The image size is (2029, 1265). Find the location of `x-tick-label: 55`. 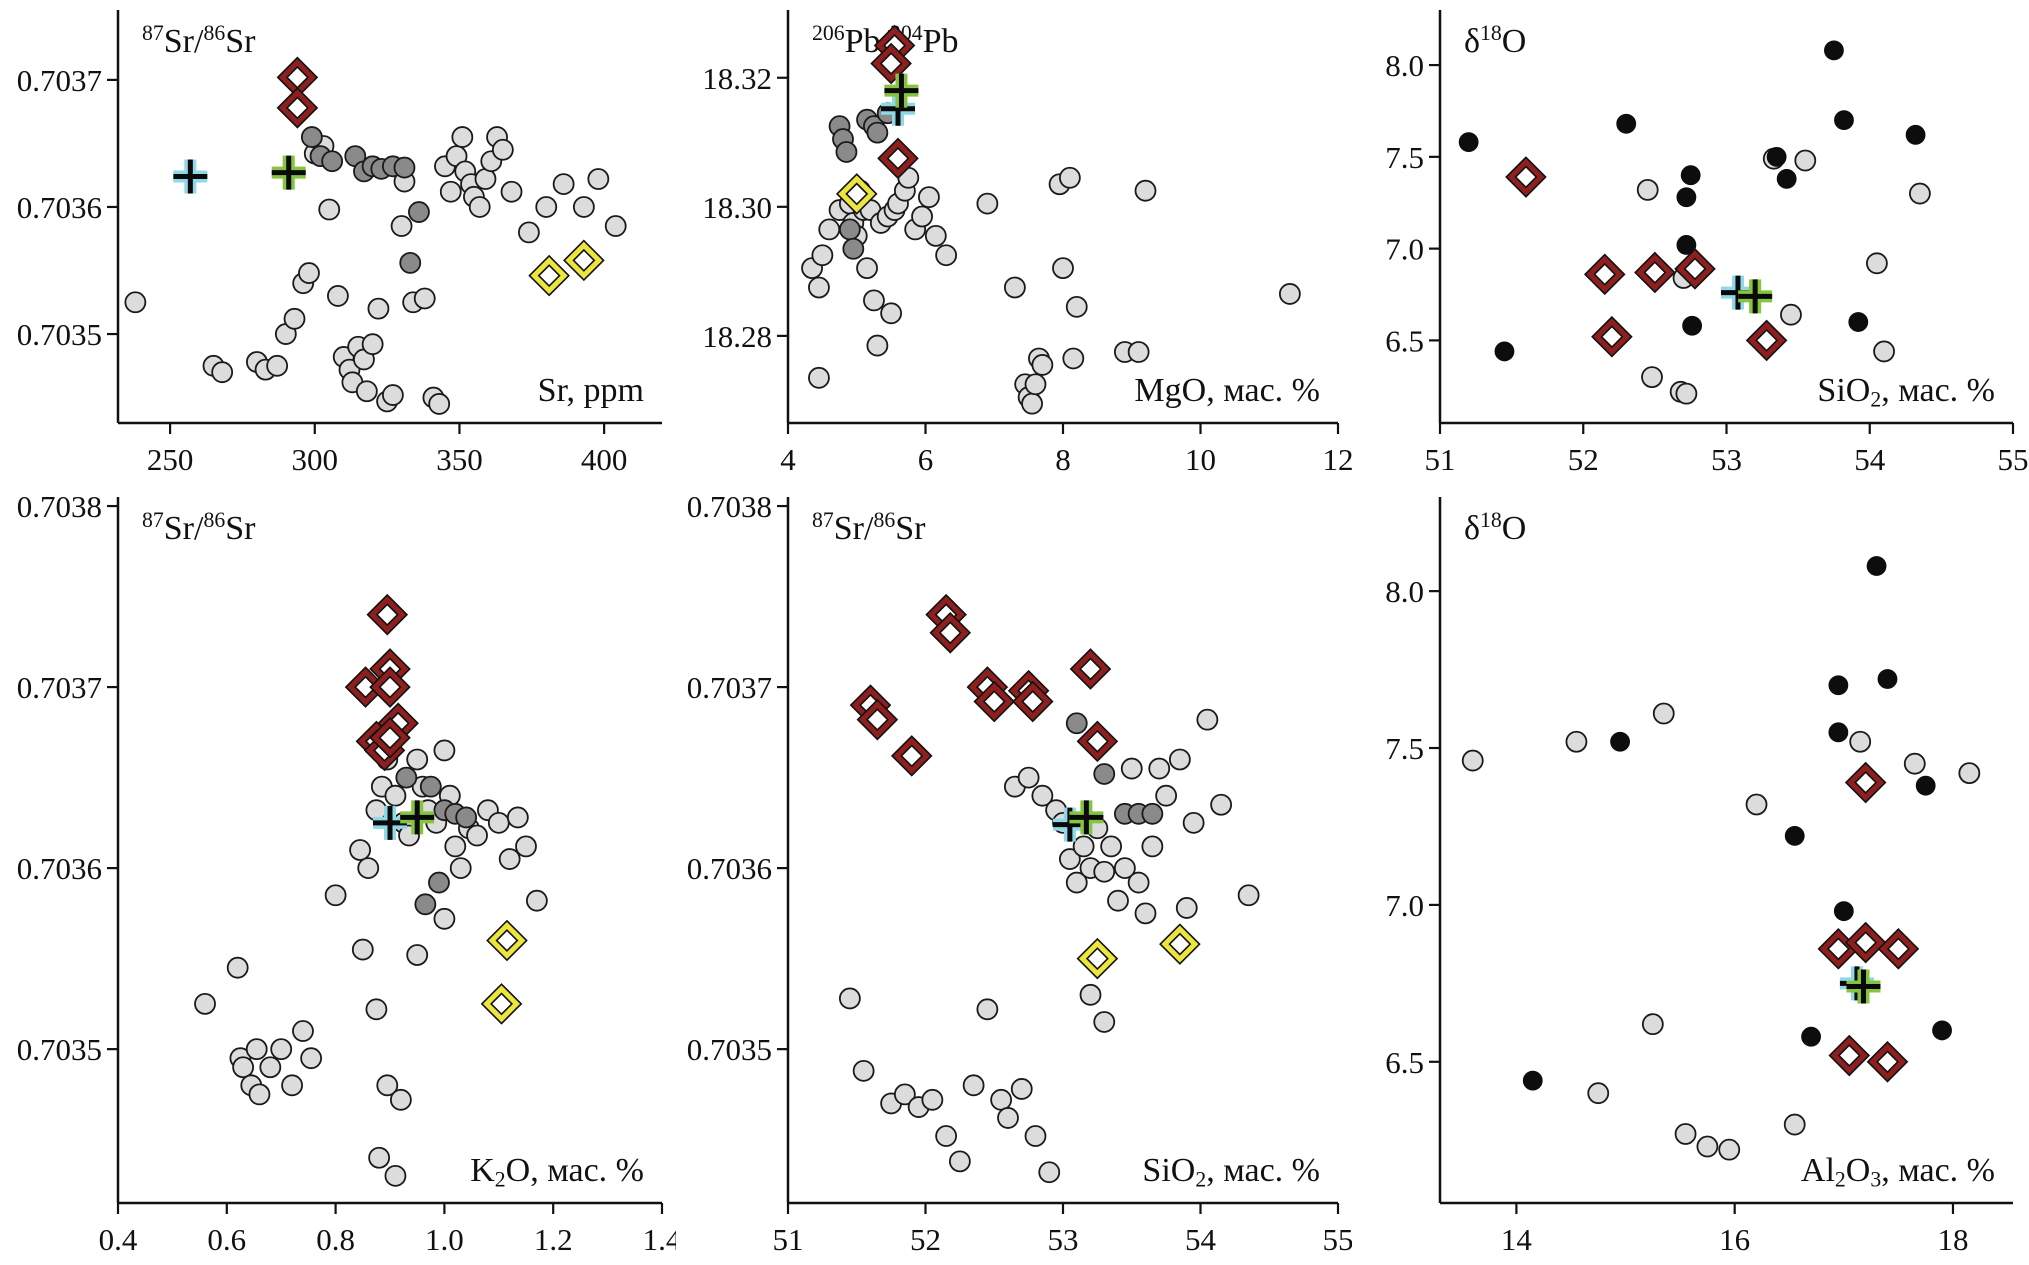

x-tick-label: 55 is located at coordinates (2013, 459).